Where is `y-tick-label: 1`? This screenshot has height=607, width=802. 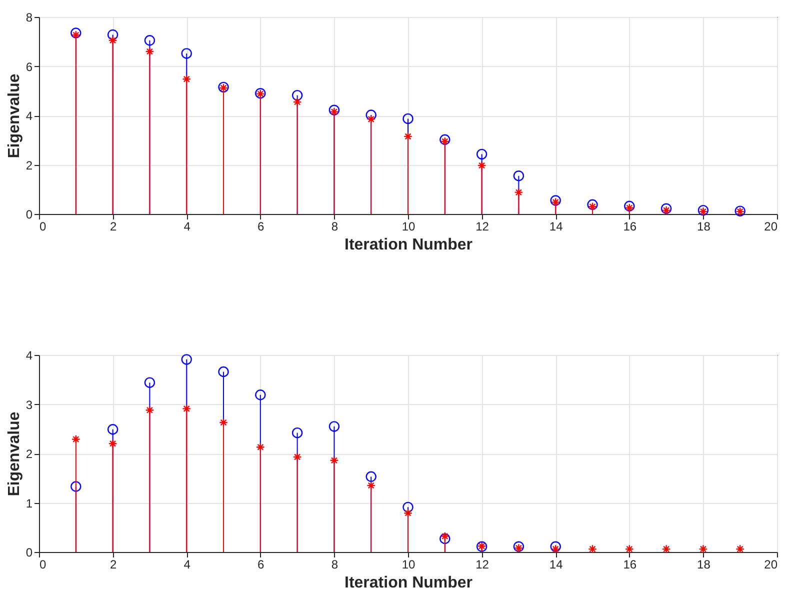 y-tick-label: 1 is located at coordinates (29, 503).